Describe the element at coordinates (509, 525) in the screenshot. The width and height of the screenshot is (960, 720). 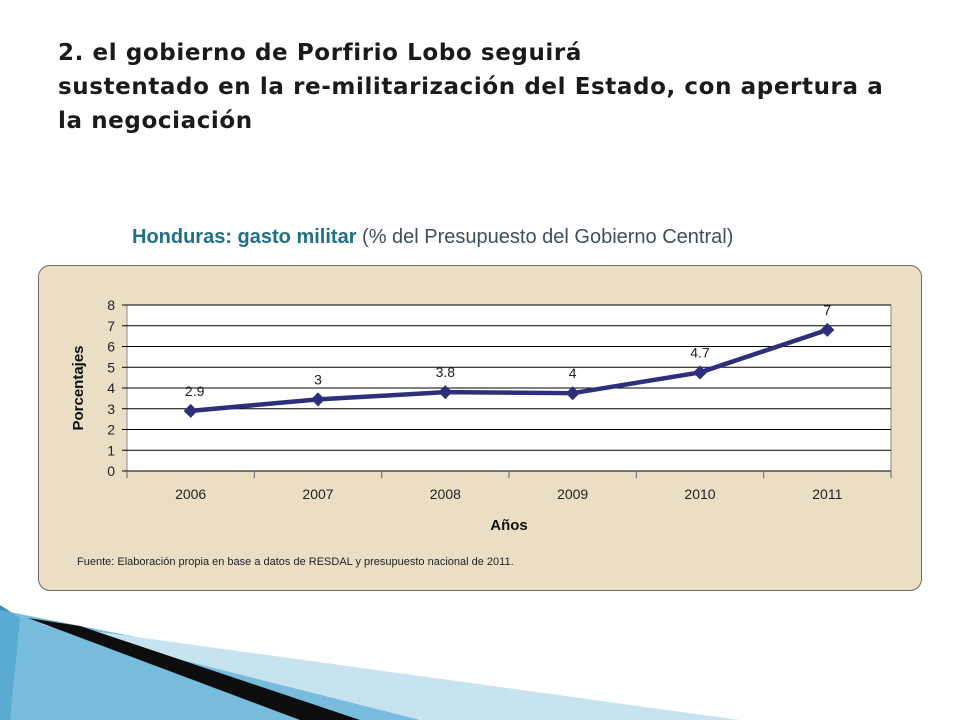
I see `x-axis-label: Años` at that location.